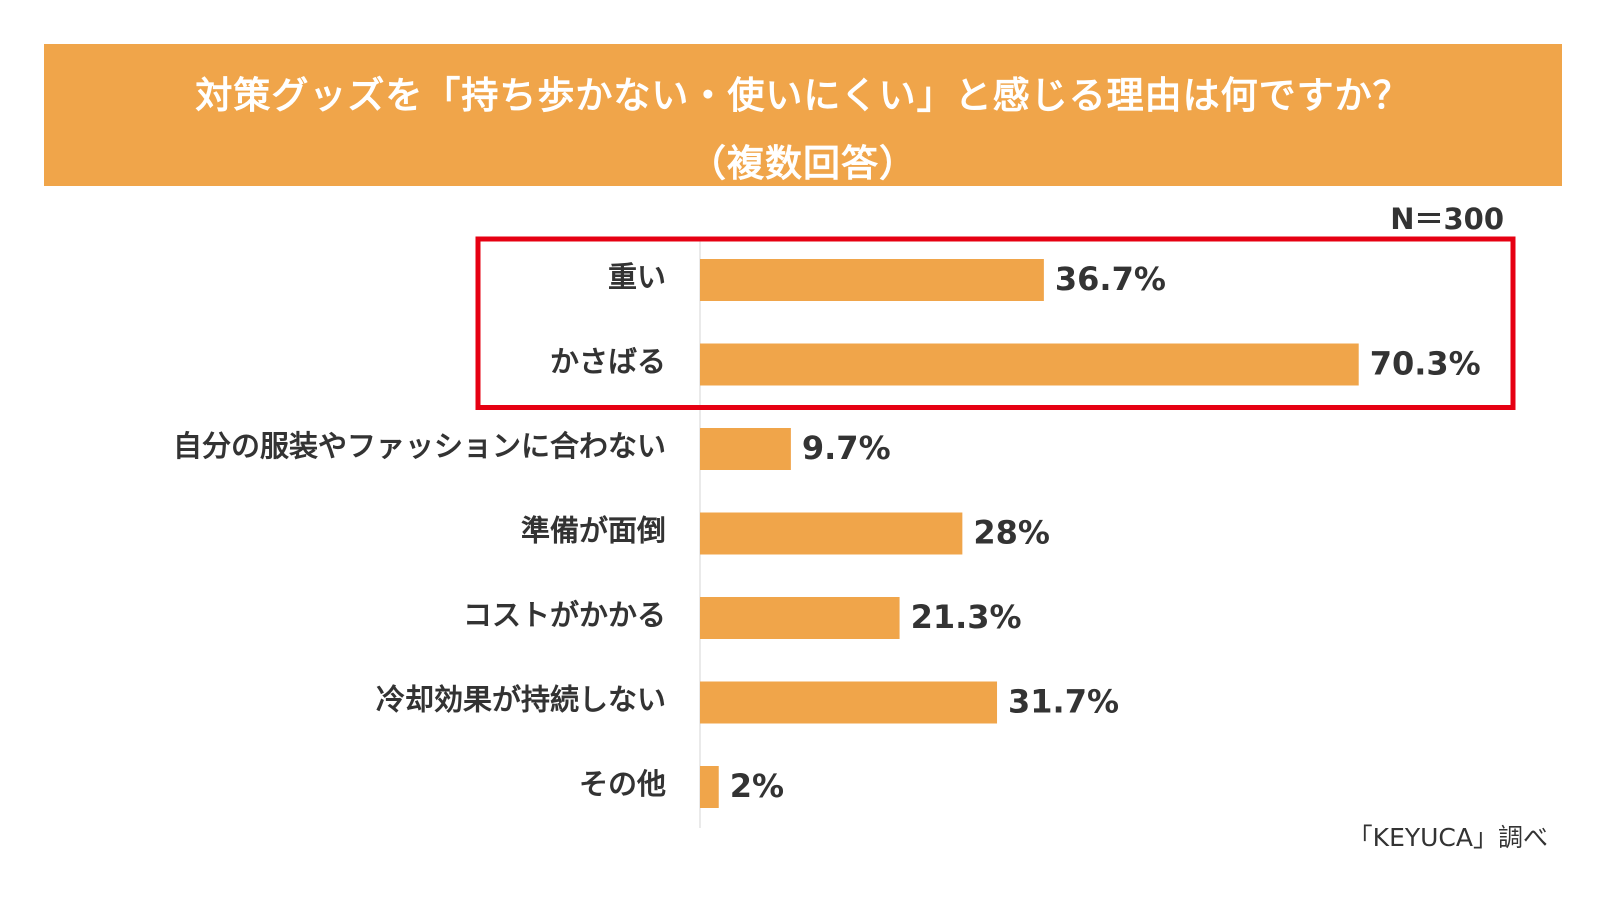  What do you see at coordinates (637, 277) in the screenshot?
I see `category-label: 重い` at bounding box center [637, 277].